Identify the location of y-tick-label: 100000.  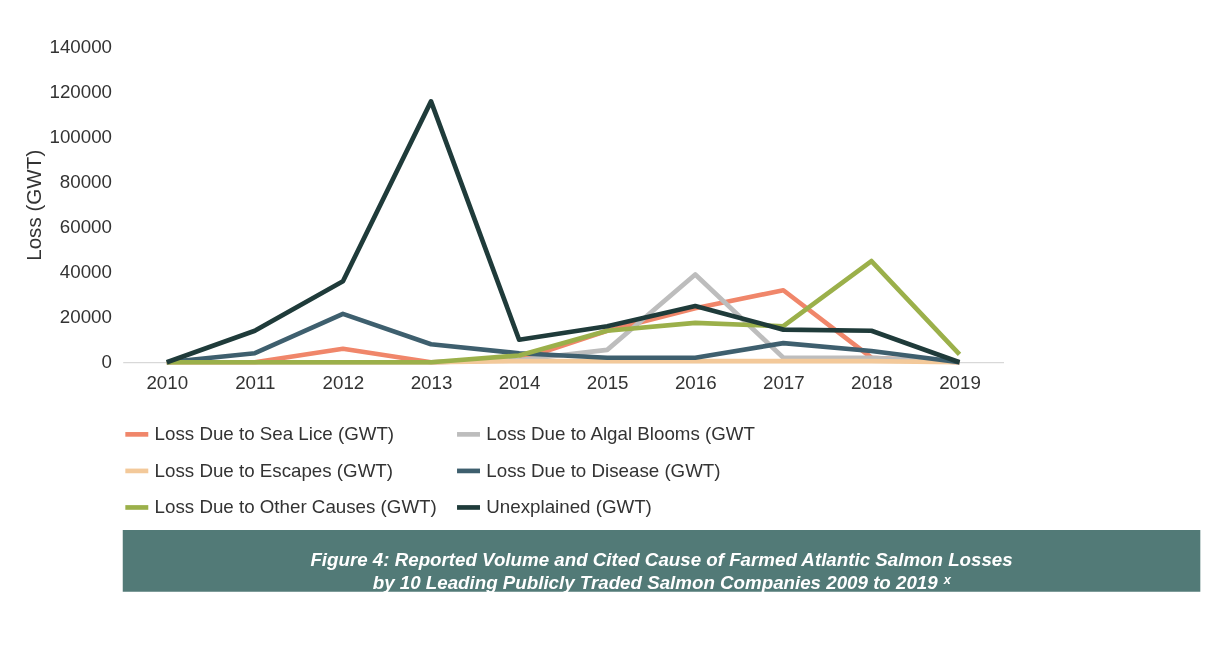
(80, 137).